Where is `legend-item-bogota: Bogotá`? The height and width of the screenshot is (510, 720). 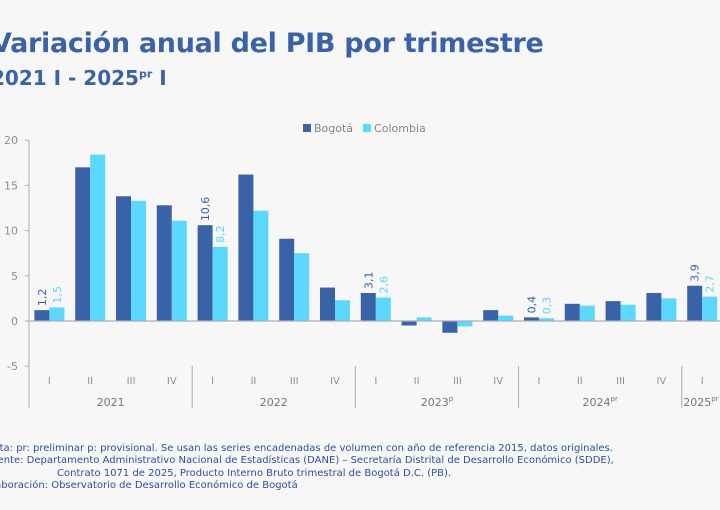
legend-item-bogota: Bogotá is located at coordinates (328, 128).